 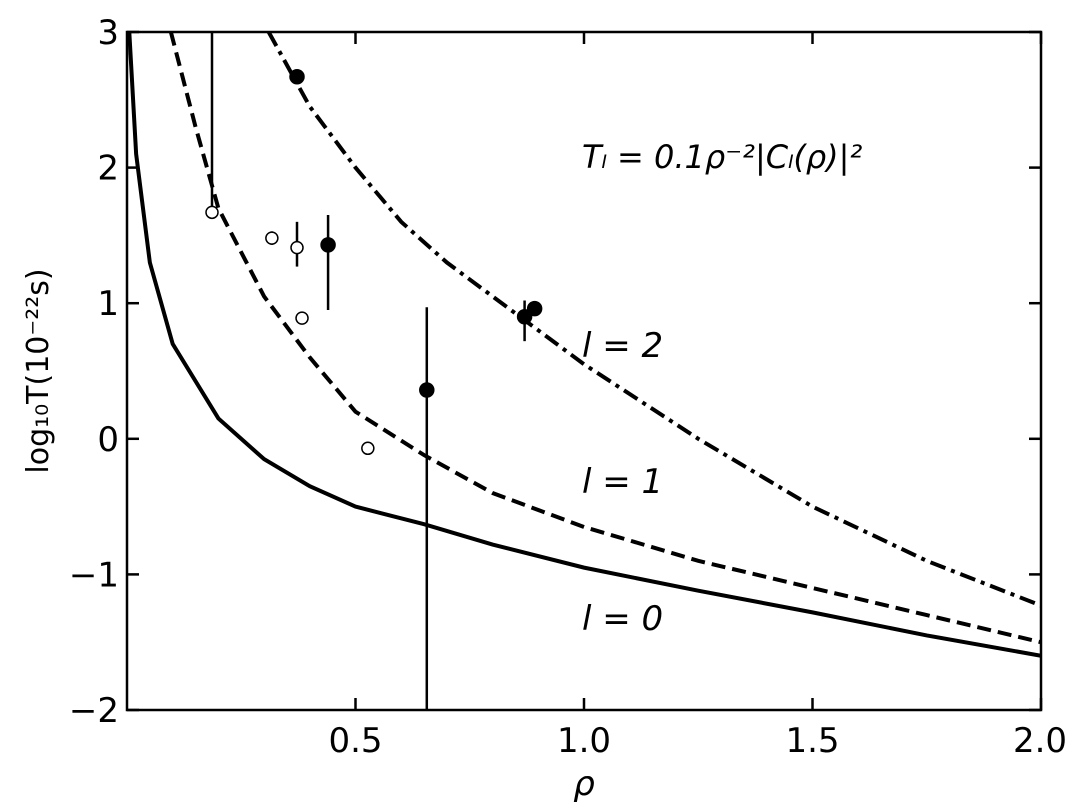 I want to click on annotation: Tₗ = 0.1ρ⁻²|Cₗ(ρ)|², so click(x=722, y=157).